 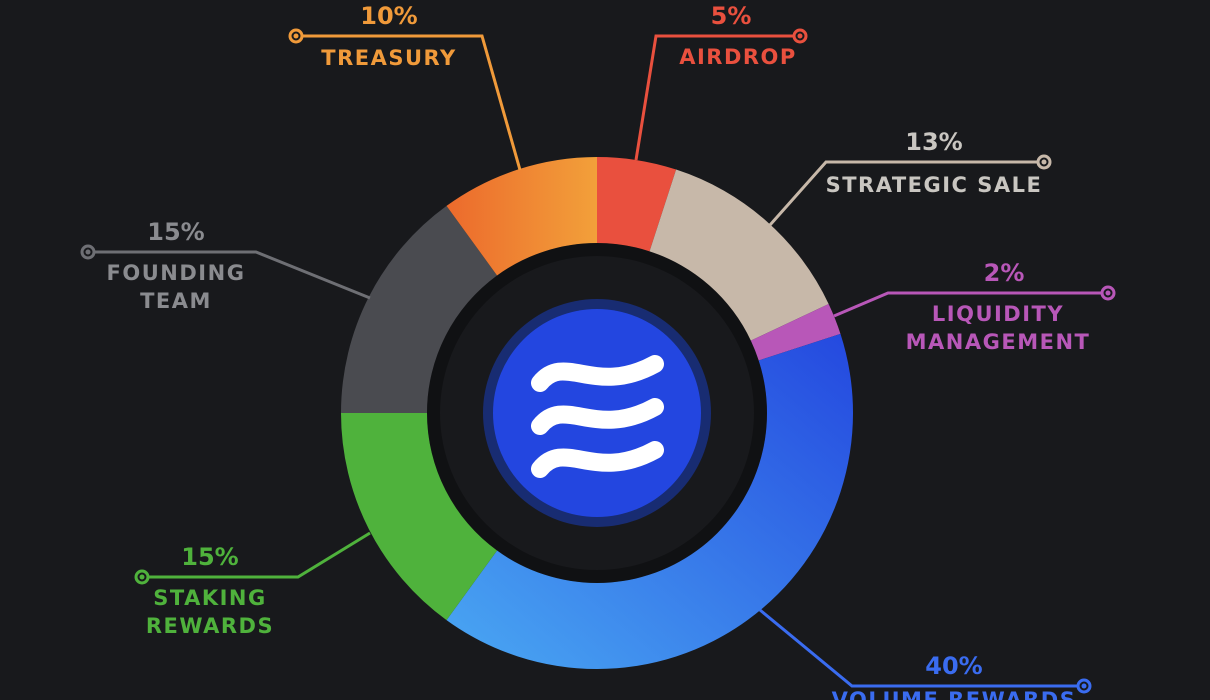 I want to click on slice-staking-rewards, so click(x=419, y=517).